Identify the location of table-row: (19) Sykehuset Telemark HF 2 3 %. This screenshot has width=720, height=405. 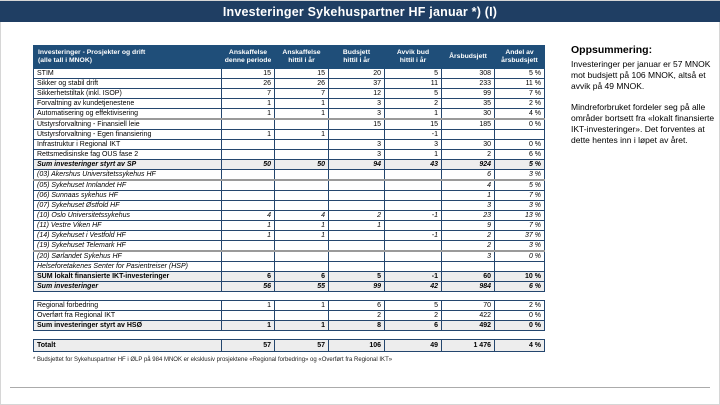
(289, 246).